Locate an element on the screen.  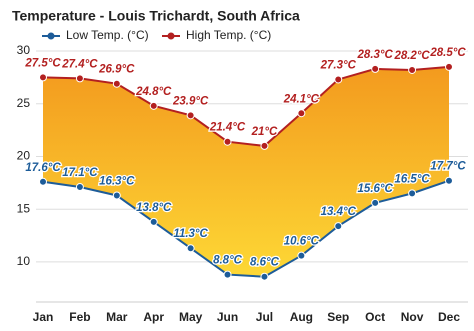
x-tick-label: Aug is located at coordinates (301, 317).